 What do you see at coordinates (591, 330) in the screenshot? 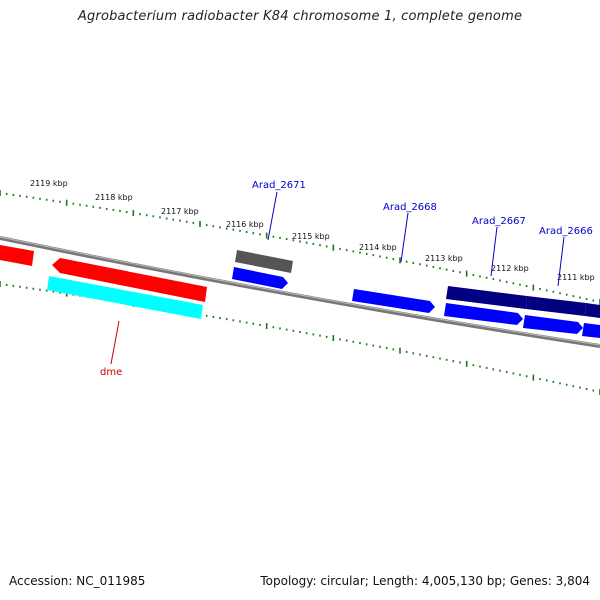
I see `gene-feature-blue-right` at bounding box center [591, 330].